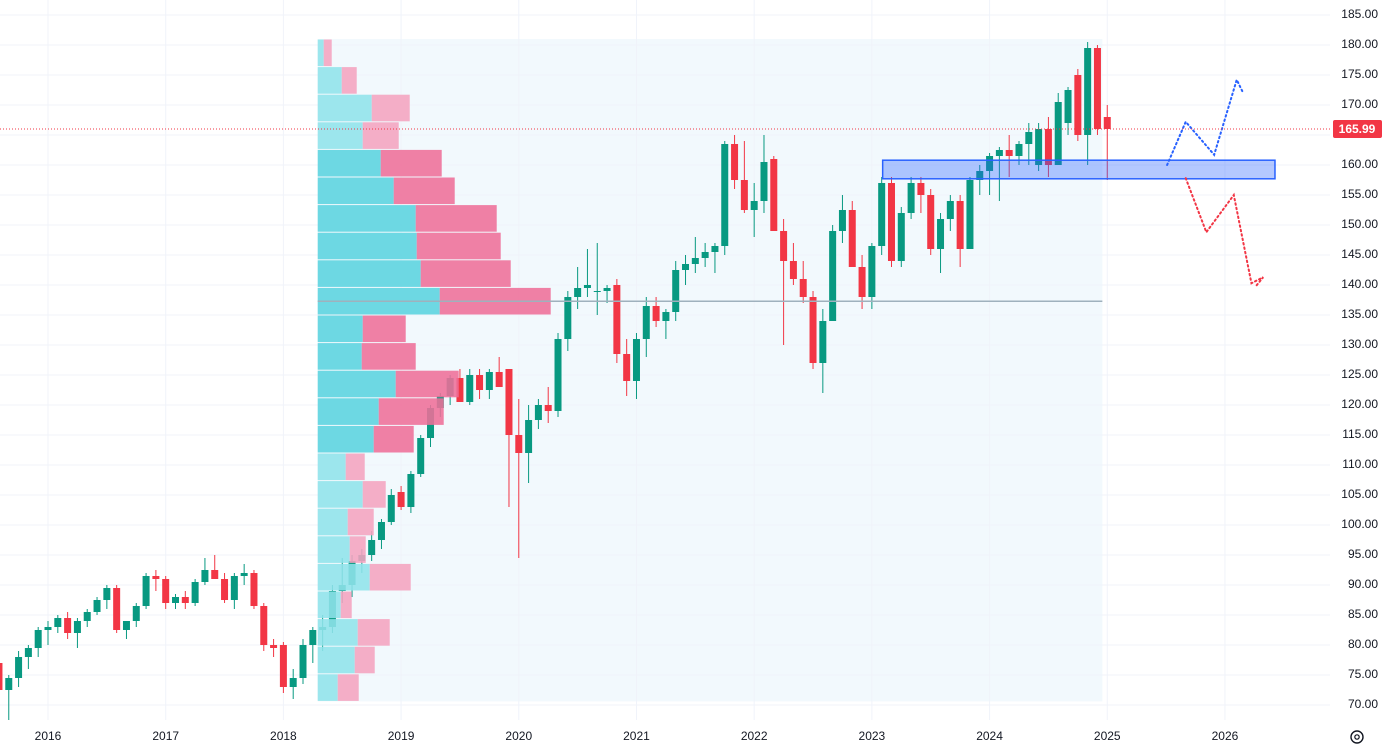  What do you see at coordinates (1359, 104) in the screenshot?
I see `y-tick-label: 170.00` at bounding box center [1359, 104].